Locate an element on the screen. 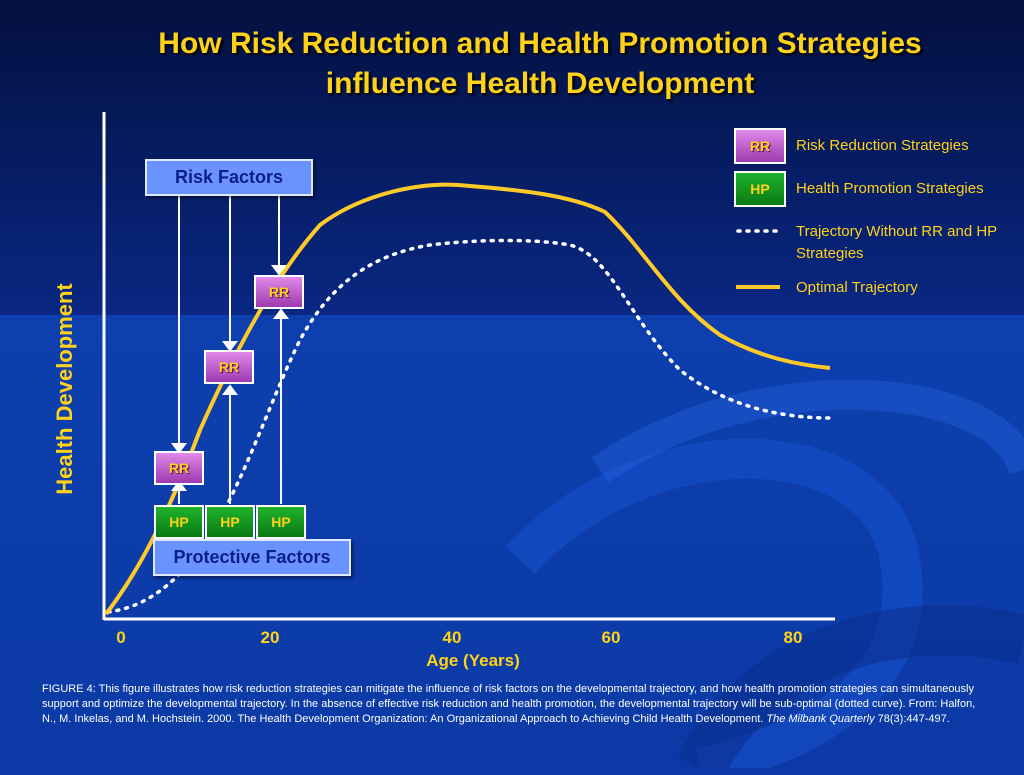  protective-factors-box: Protective Factors is located at coordinates (252, 557).